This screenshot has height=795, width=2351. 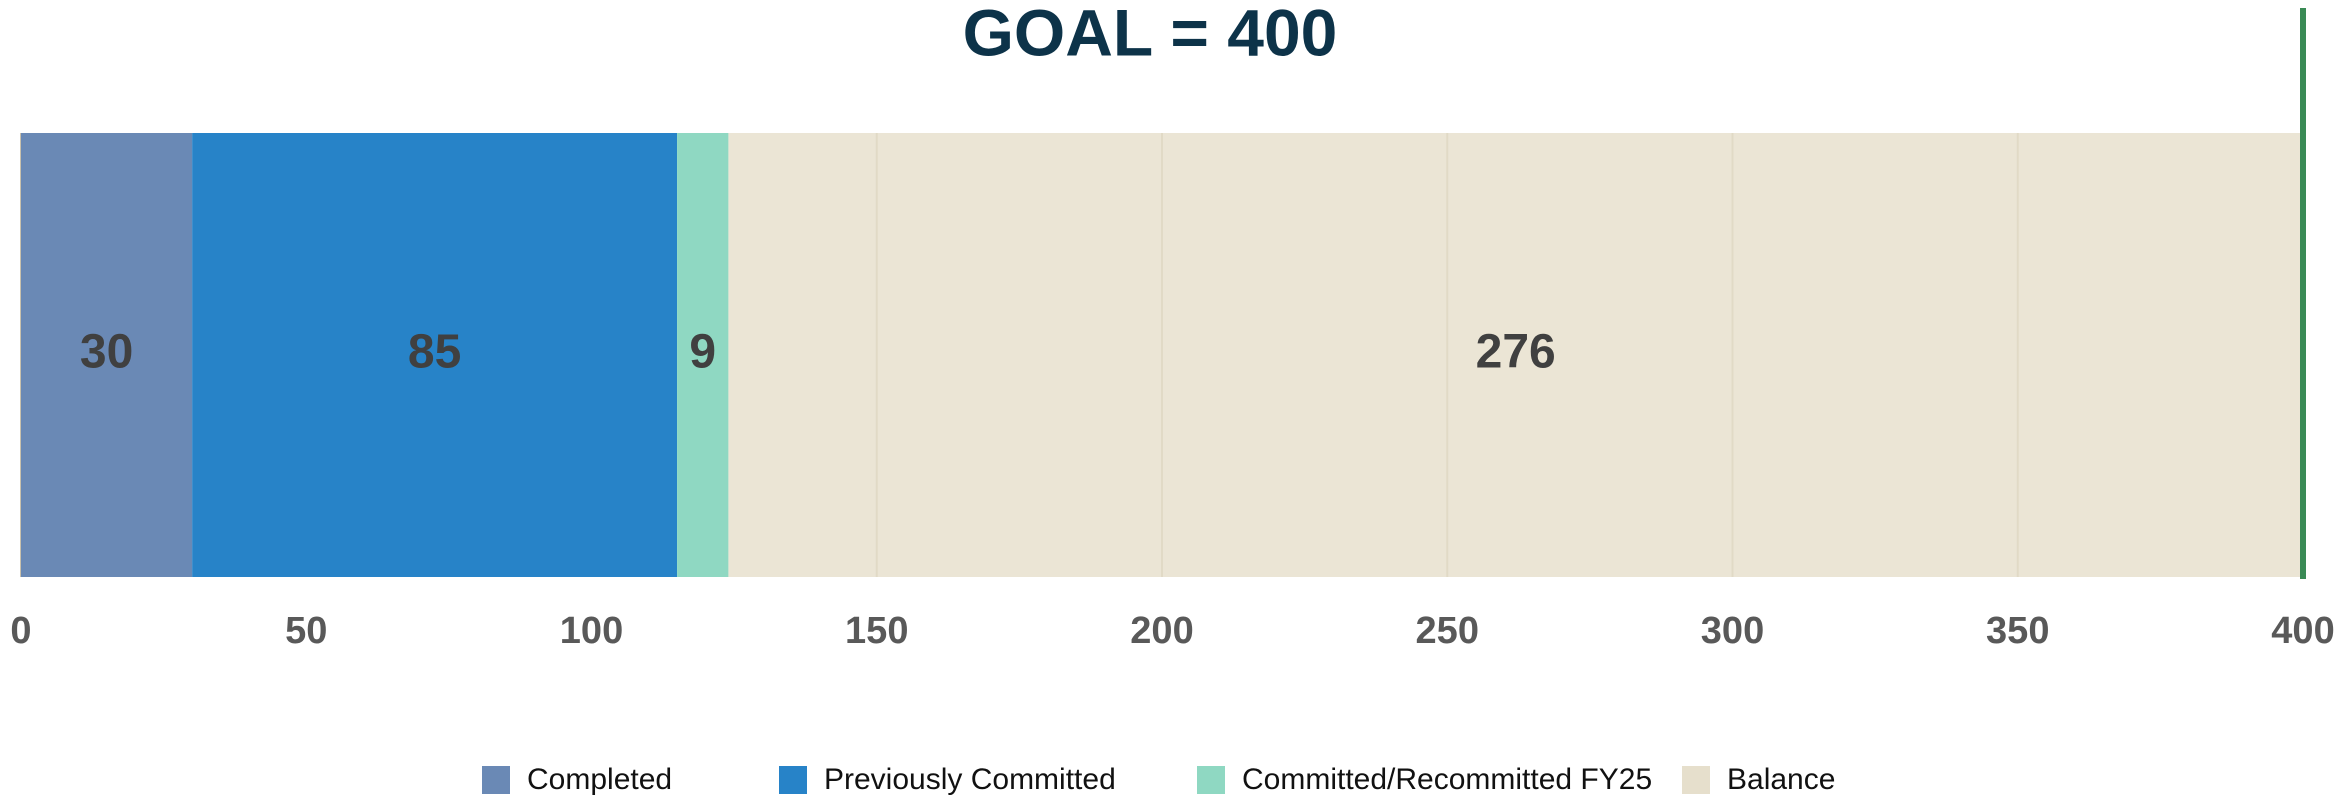 I want to click on x-tick-label: 100, so click(x=591, y=631).